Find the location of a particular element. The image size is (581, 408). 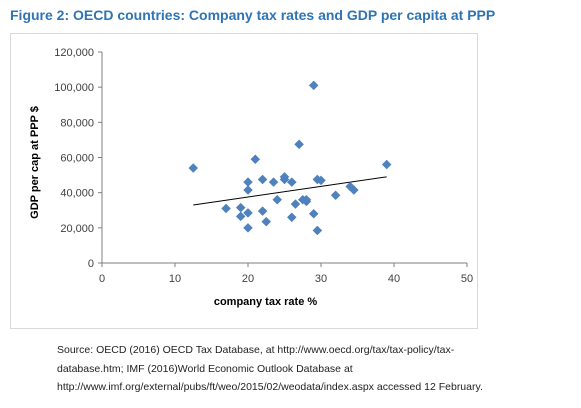

y-tick-label: 0 is located at coordinates (91, 264).